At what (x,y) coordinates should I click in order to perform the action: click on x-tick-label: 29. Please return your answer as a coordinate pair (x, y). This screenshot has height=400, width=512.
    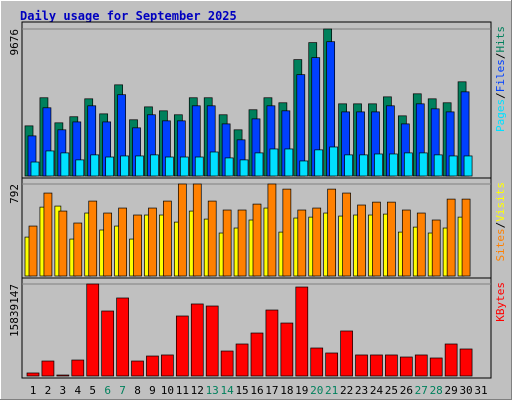
    Looking at the image, I should click on (451, 390).